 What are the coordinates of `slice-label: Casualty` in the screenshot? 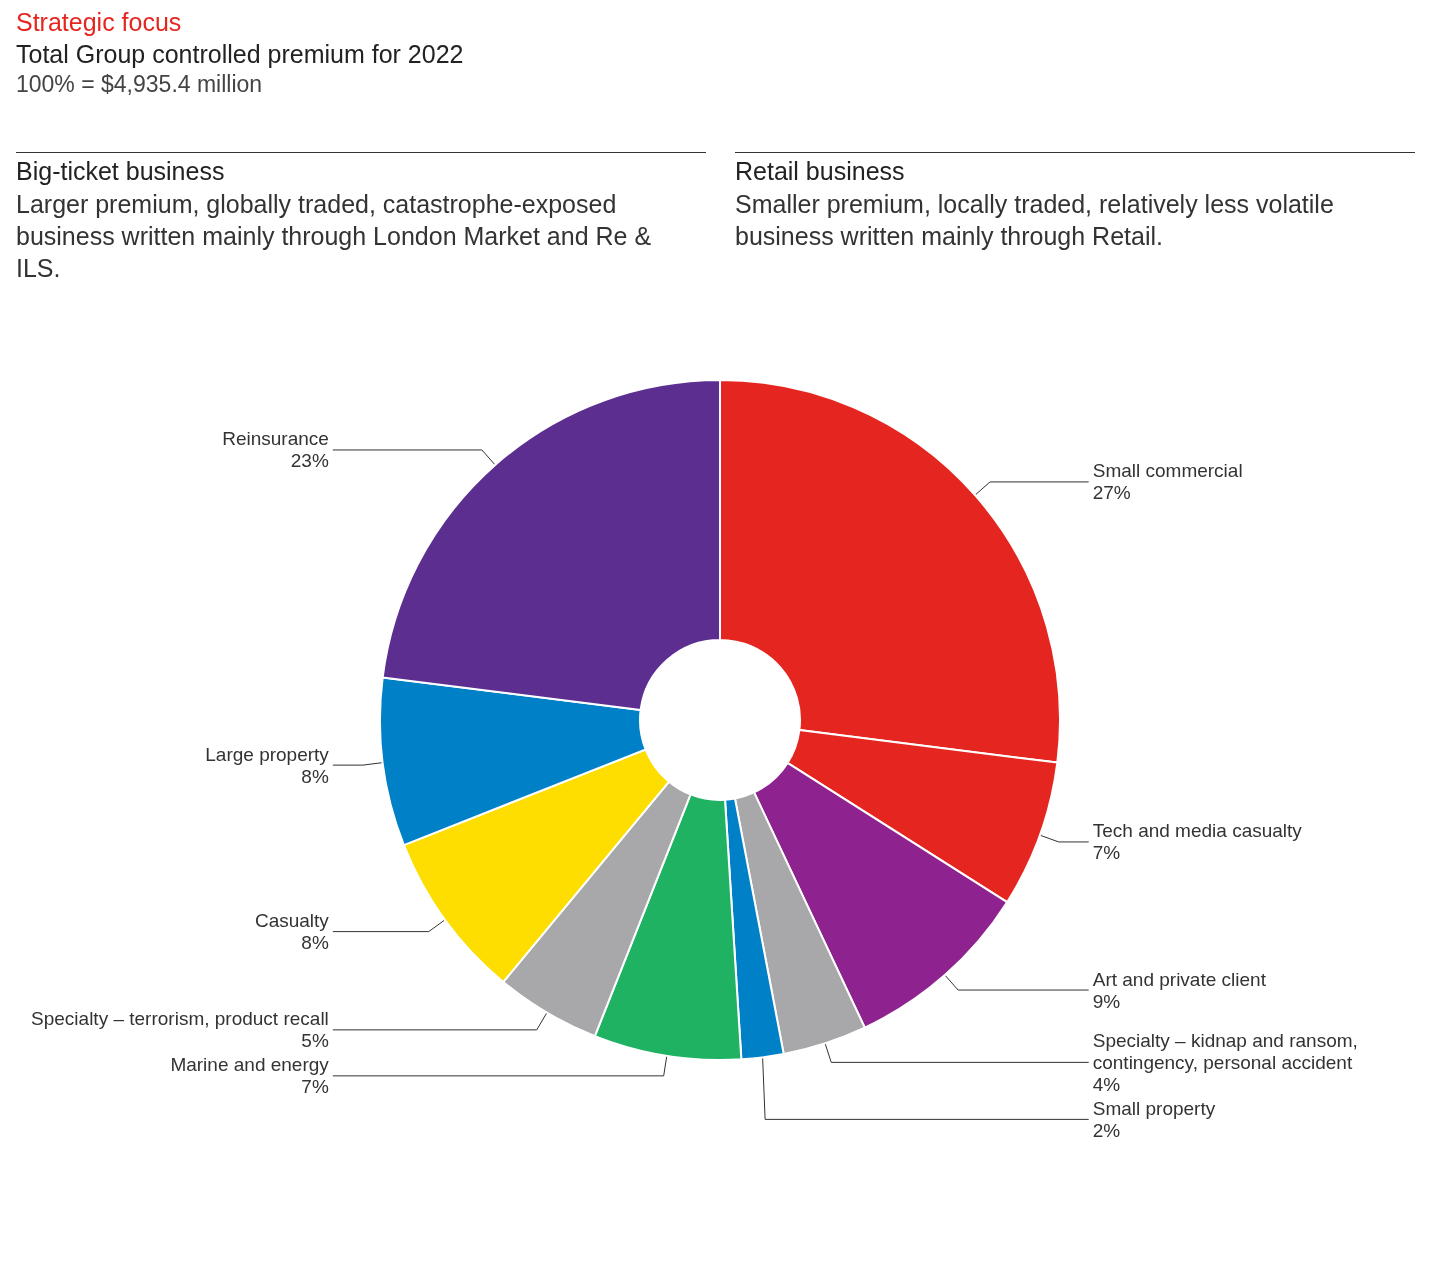 It's located at (292, 921).